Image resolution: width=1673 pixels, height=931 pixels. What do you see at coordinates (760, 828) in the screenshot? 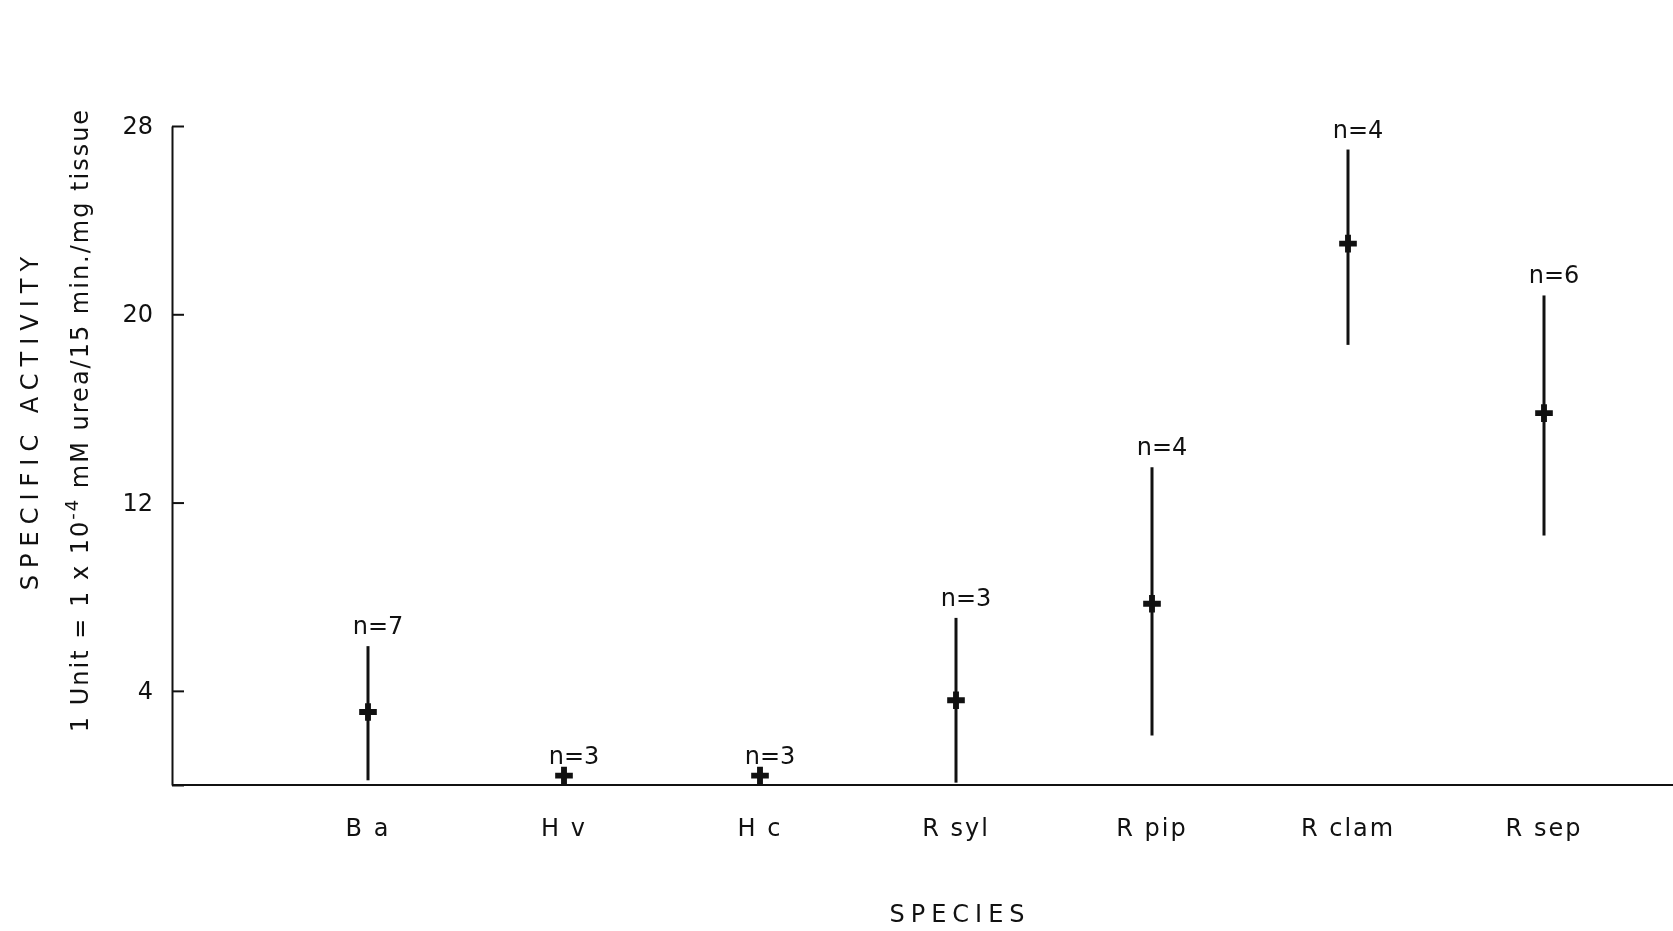
I see `x-tick-label: H c` at bounding box center [760, 828].